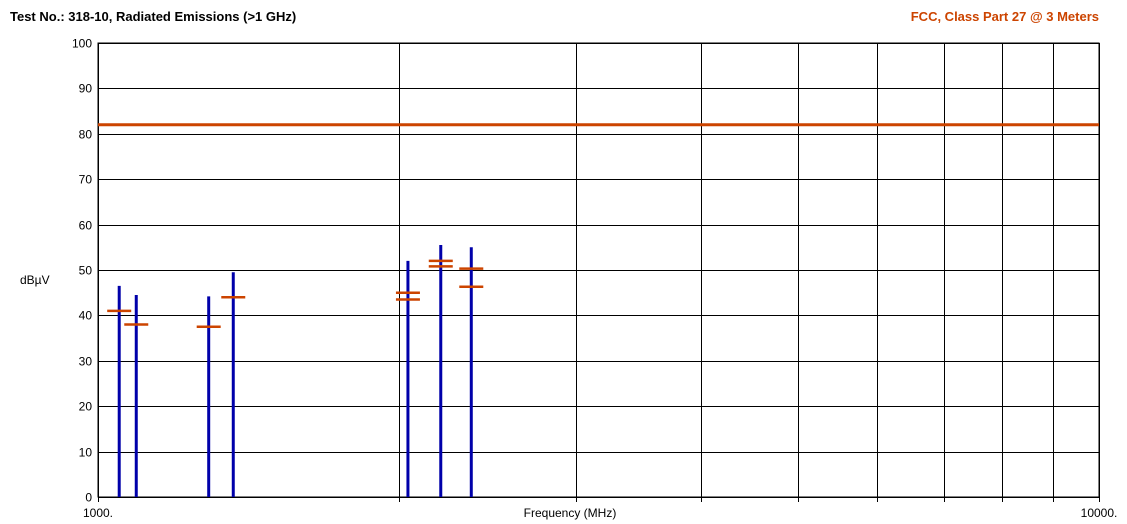 The height and width of the screenshot is (524, 1127). What do you see at coordinates (86, 407) in the screenshot?
I see `y-tick-label: 20` at bounding box center [86, 407].